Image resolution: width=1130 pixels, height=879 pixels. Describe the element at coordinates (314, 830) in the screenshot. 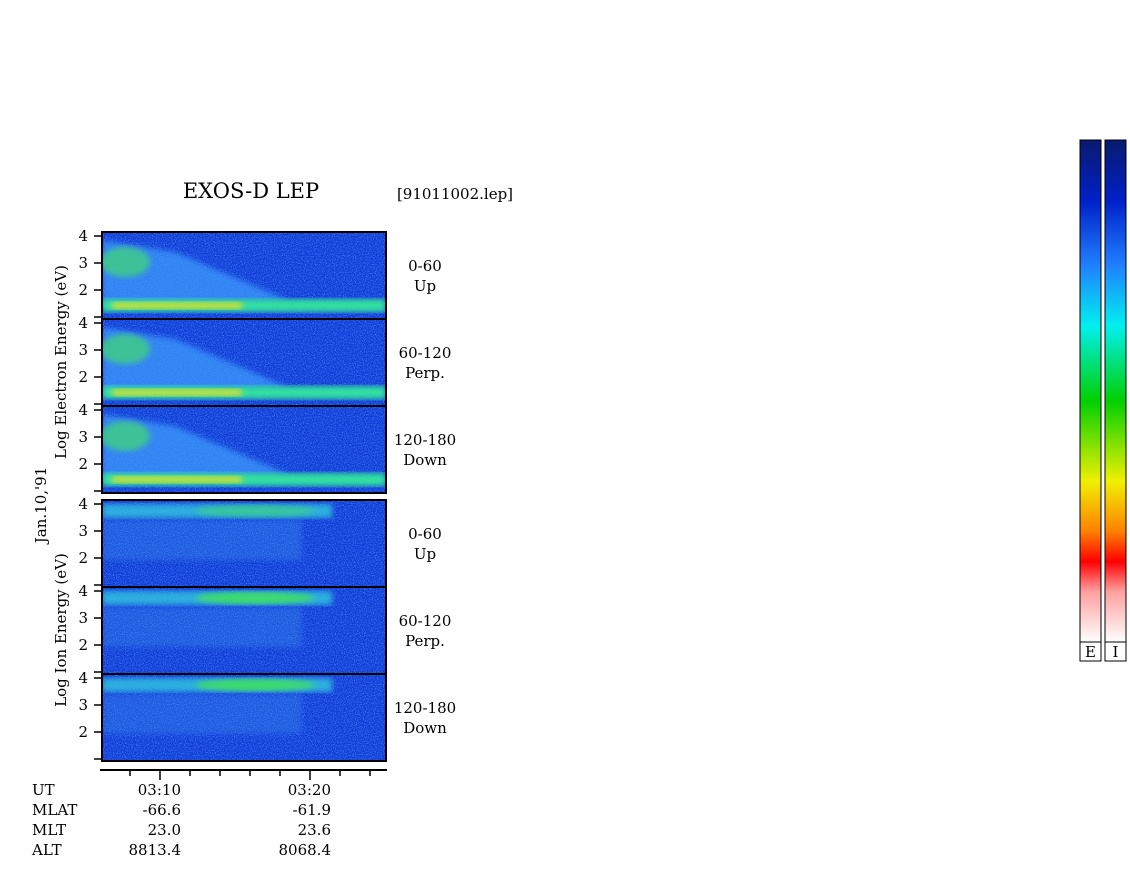

I see `ephemeris-value: 23.6` at that location.